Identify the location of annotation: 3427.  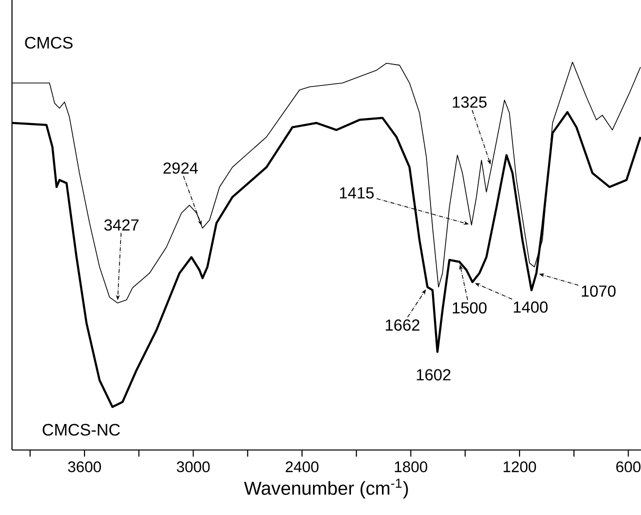
(121, 225).